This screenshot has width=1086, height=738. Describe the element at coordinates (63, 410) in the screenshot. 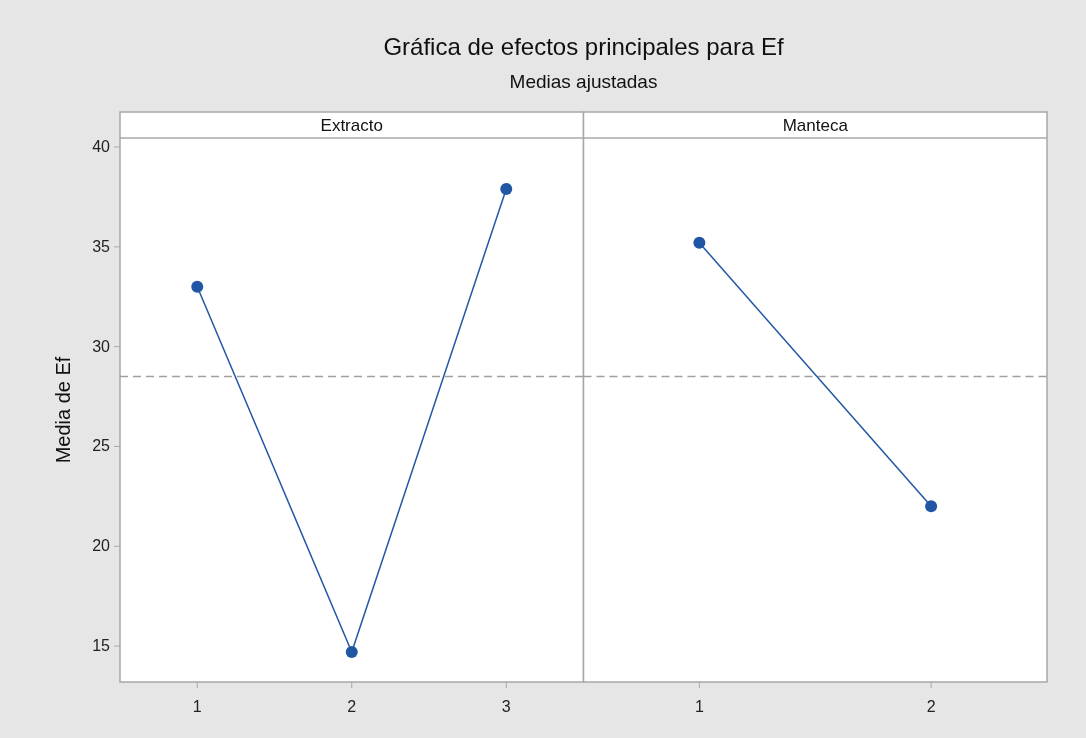

I see `y-axis-title: Media de Ef` at that location.